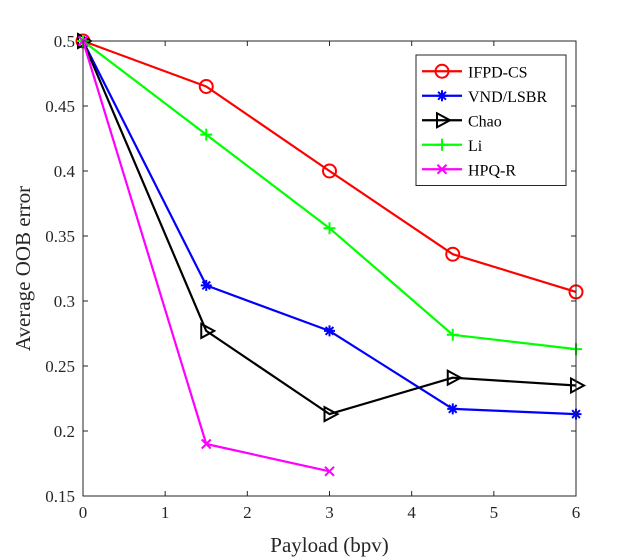 The image size is (638, 560). I want to click on x-tick-label: 6, so click(576, 512).